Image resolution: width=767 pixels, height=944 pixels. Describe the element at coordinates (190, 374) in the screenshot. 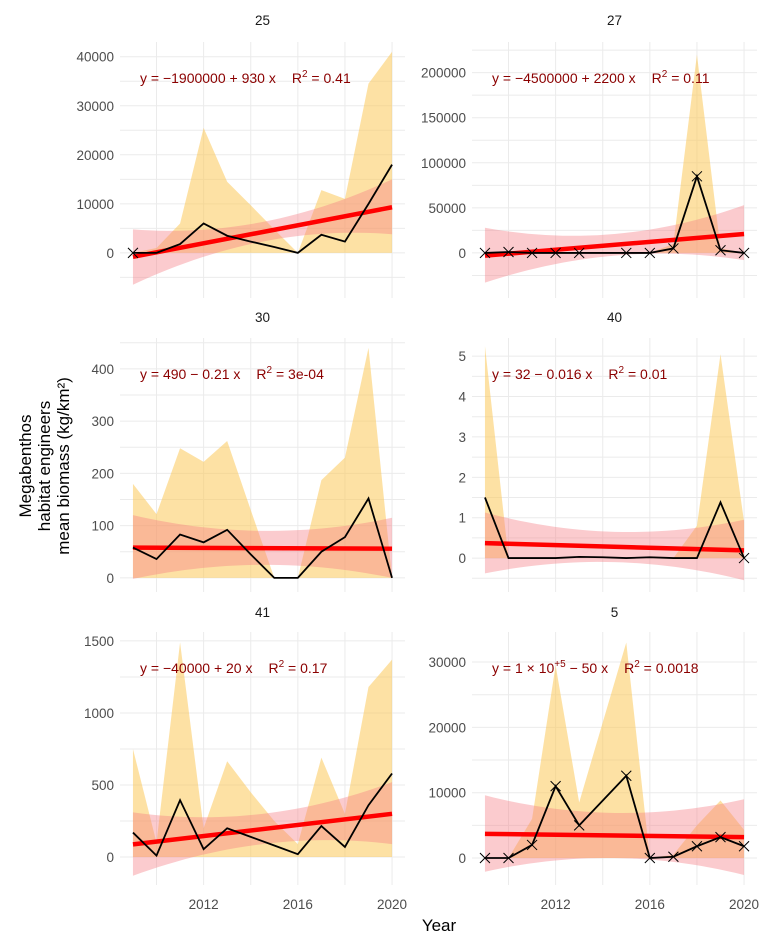

I see `equation-text: y = 490 − 0.21 x` at that location.